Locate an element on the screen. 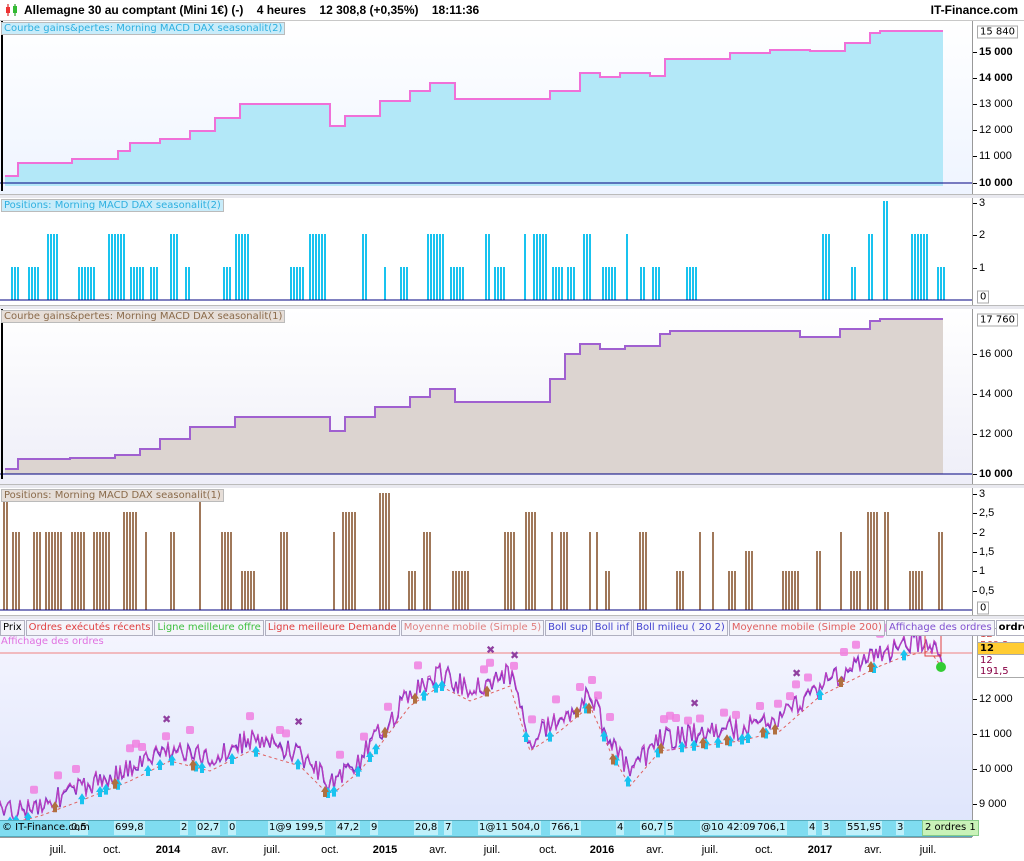 This screenshot has height=861, width=1024. axis-tick: 1,5 is located at coordinates (983, 552).